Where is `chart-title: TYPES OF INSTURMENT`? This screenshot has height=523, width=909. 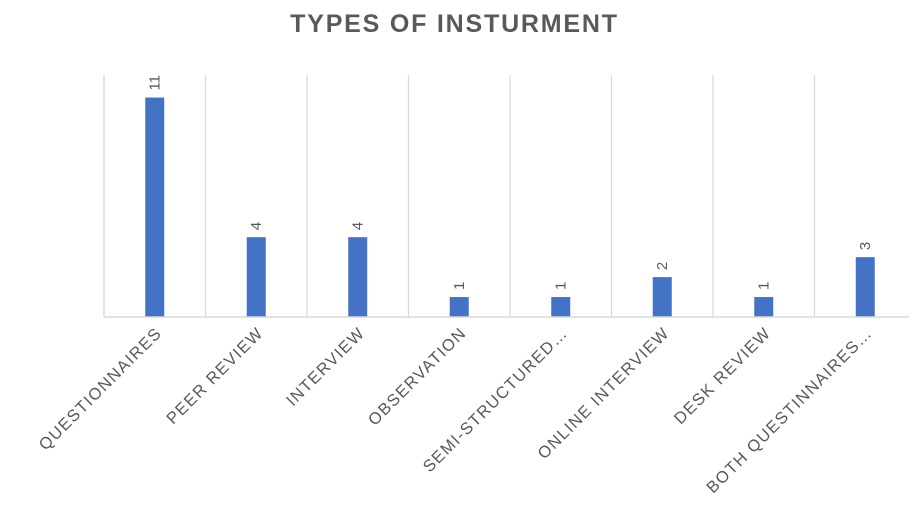 chart-title: TYPES OF INSTURMENT is located at coordinates (454, 24).